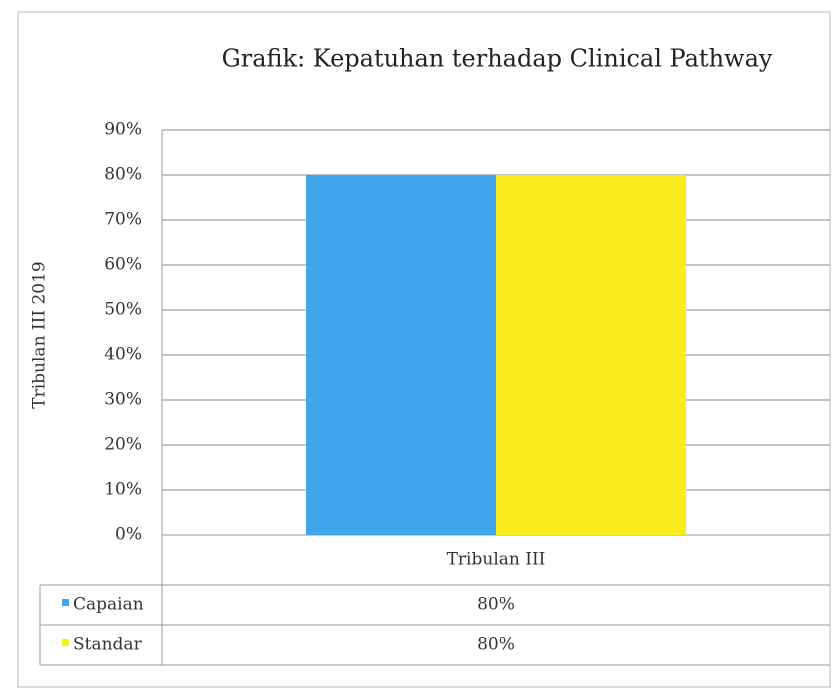  What do you see at coordinates (108, 645) in the screenshot?
I see `legend-label: Standar` at bounding box center [108, 645].